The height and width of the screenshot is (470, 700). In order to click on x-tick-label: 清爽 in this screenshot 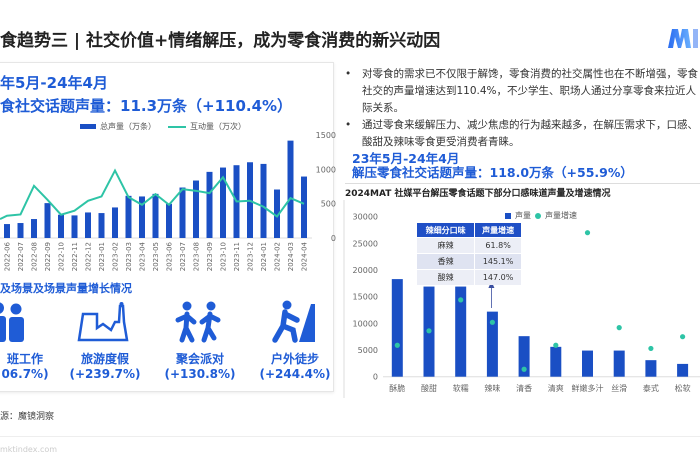, I will do `click(556, 388)`.